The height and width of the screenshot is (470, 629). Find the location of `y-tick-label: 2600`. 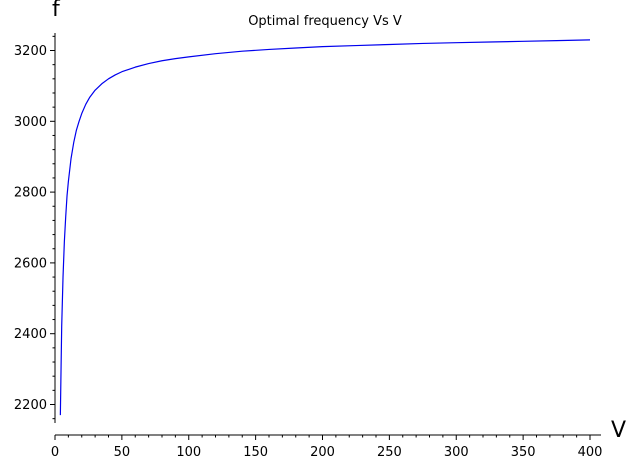

y-tick-label: 2600 is located at coordinates (30, 263).